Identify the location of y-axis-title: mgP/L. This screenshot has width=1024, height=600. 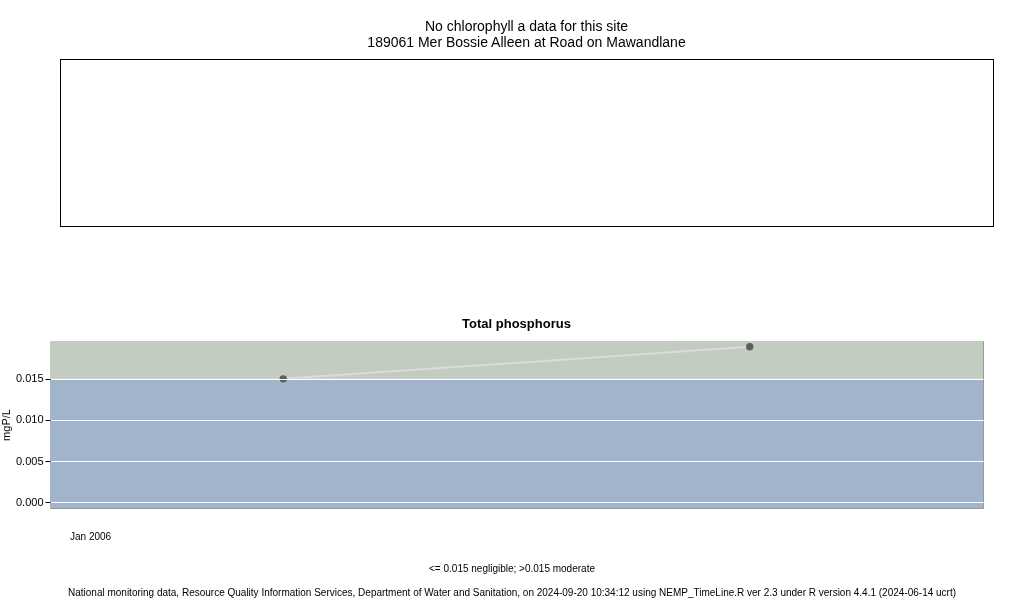
(6, 425).